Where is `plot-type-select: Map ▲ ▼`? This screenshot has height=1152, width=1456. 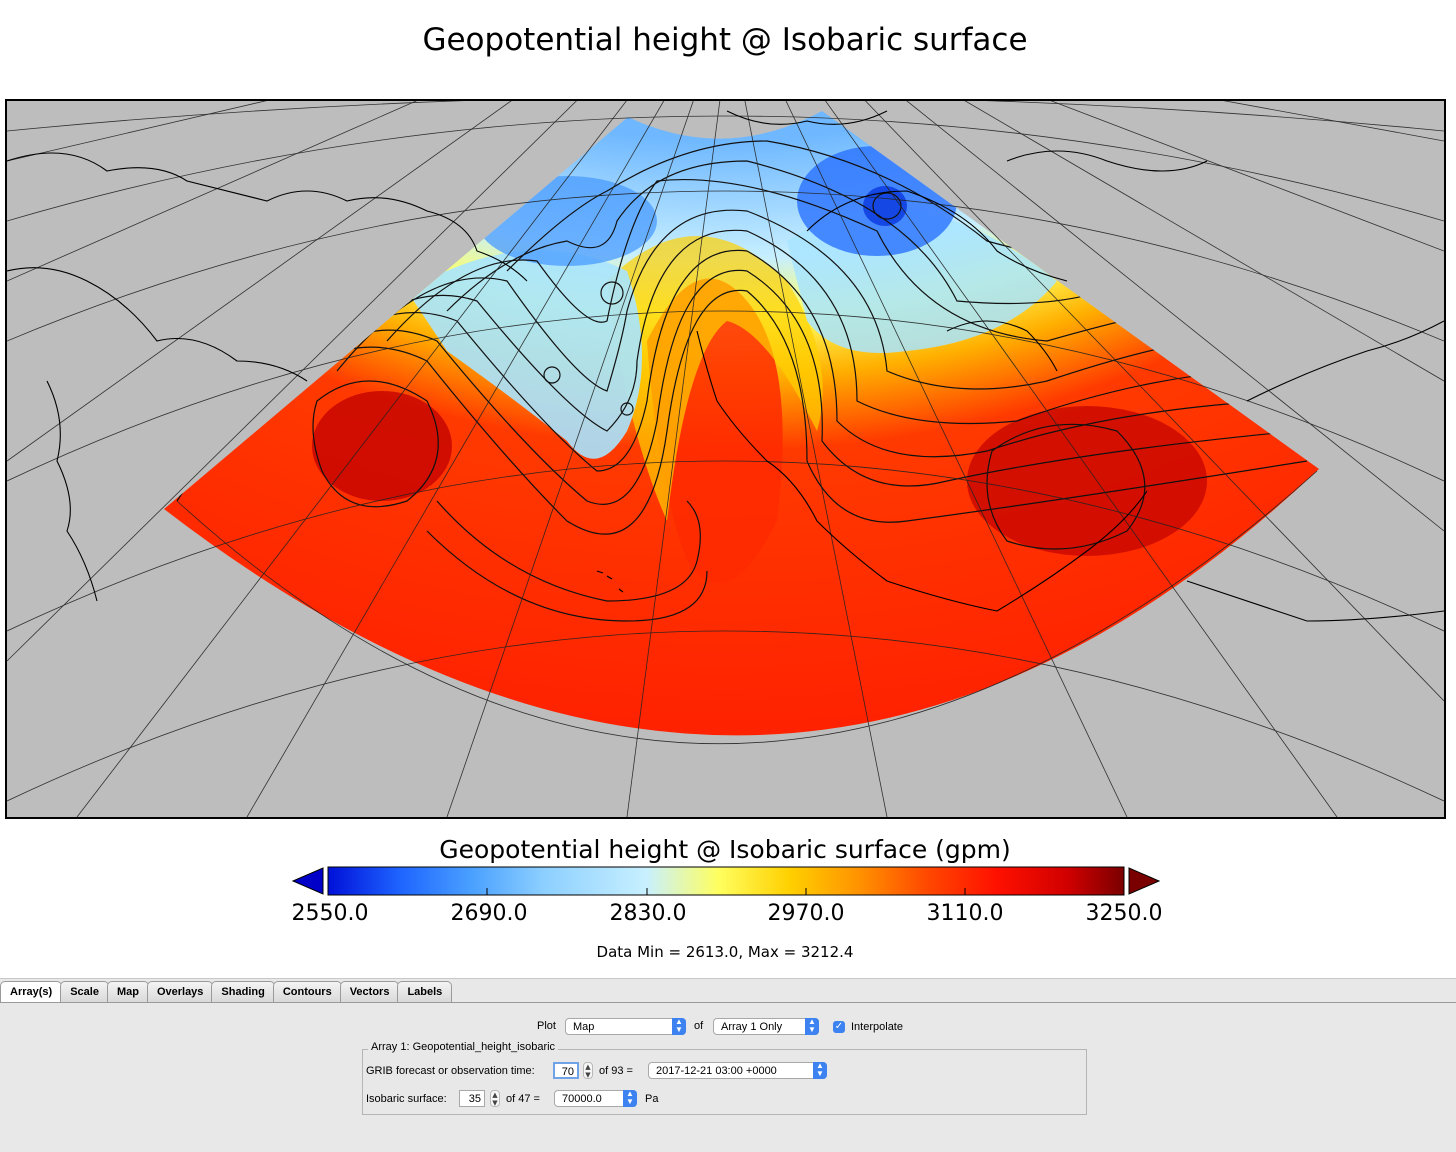
plot-type-select: Map ▲ ▼ is located at coordinates (625, 1026).